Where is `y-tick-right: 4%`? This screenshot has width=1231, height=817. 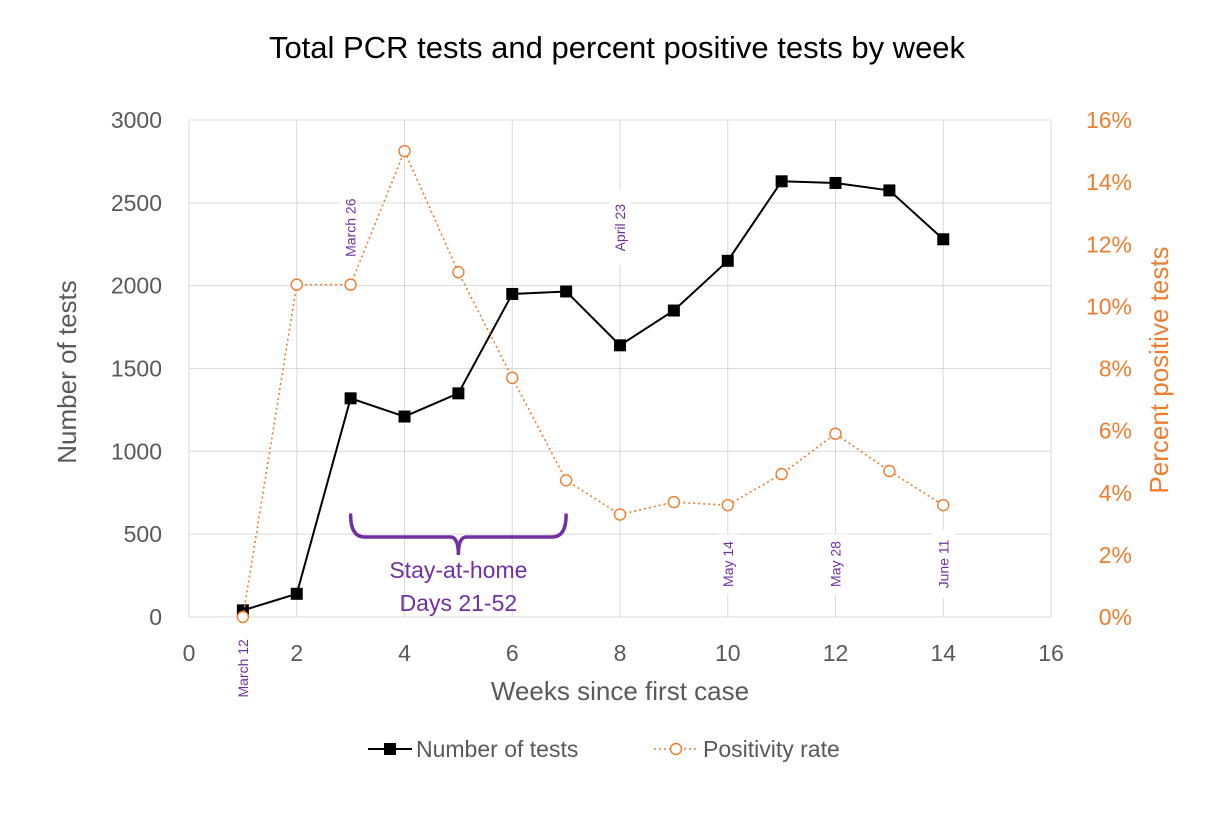 y-tick-right: 4% is located at coordinates (1115, 493).